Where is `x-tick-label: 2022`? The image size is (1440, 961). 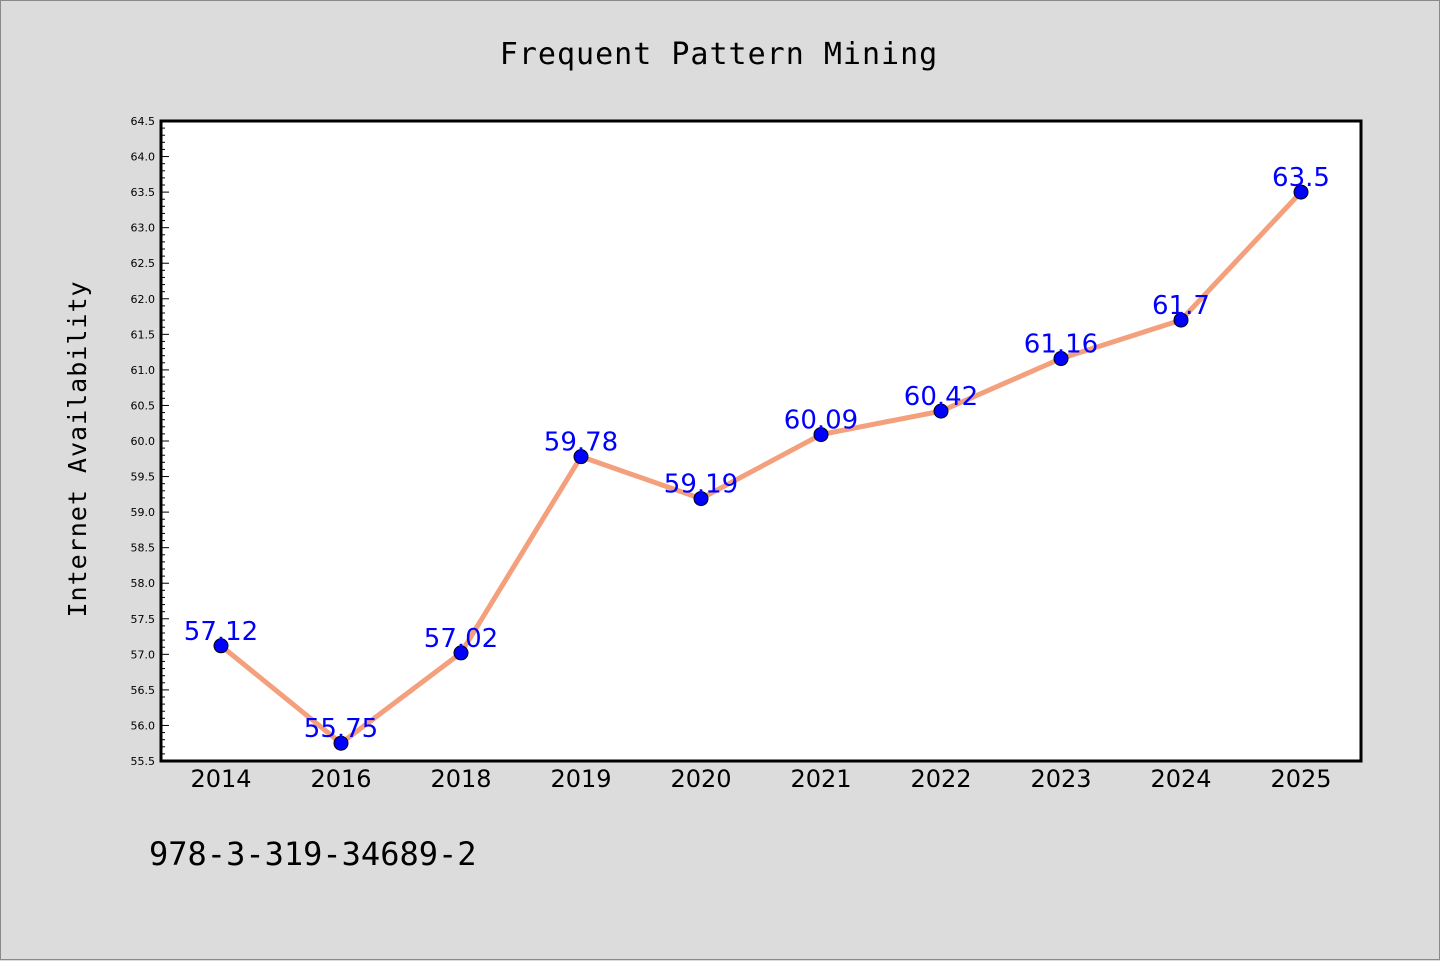 x-tick-label: 2022 is located at coordinates (940, 779).